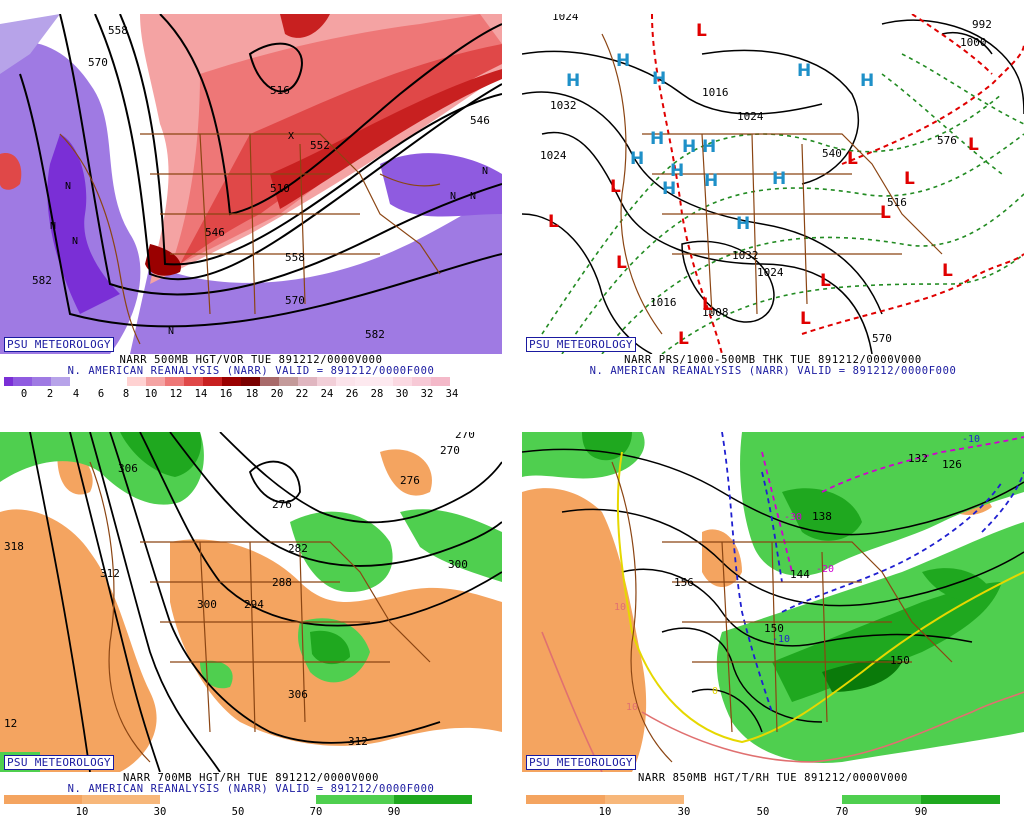 Image resolution: width=1024 pixels, height=819 pixels. What do you see at coordinates (947, 140) in the screenshot?
I see `thickness-label: 576` at bounding box center [947, 140].